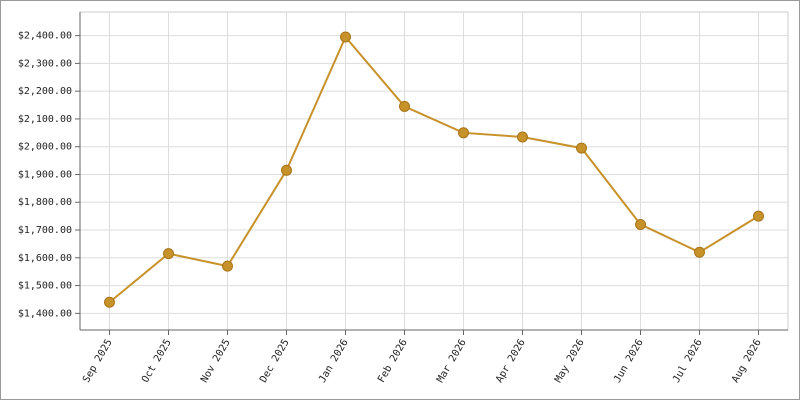  I want to click on y-tick-label: $1,600.00, so click(45, 258).